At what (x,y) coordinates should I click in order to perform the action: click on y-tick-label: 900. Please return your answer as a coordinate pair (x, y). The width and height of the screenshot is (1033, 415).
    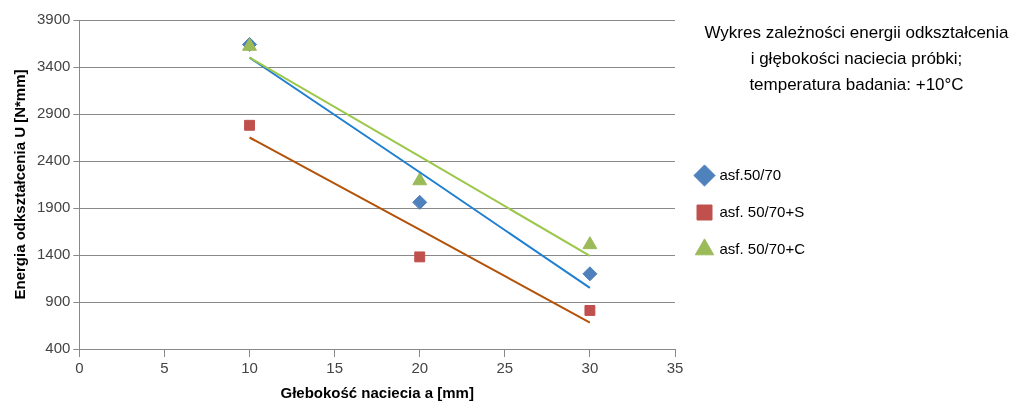
    Looking at the image, I should click on (58, 301).